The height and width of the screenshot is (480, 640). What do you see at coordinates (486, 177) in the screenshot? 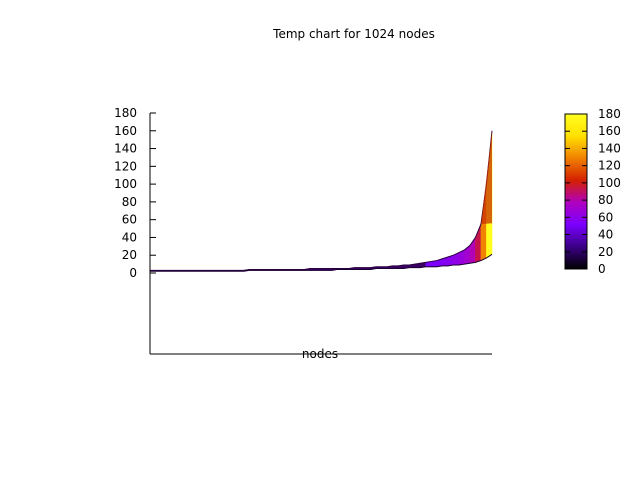
I see `surface-peak` at bounding box center [486, 177].